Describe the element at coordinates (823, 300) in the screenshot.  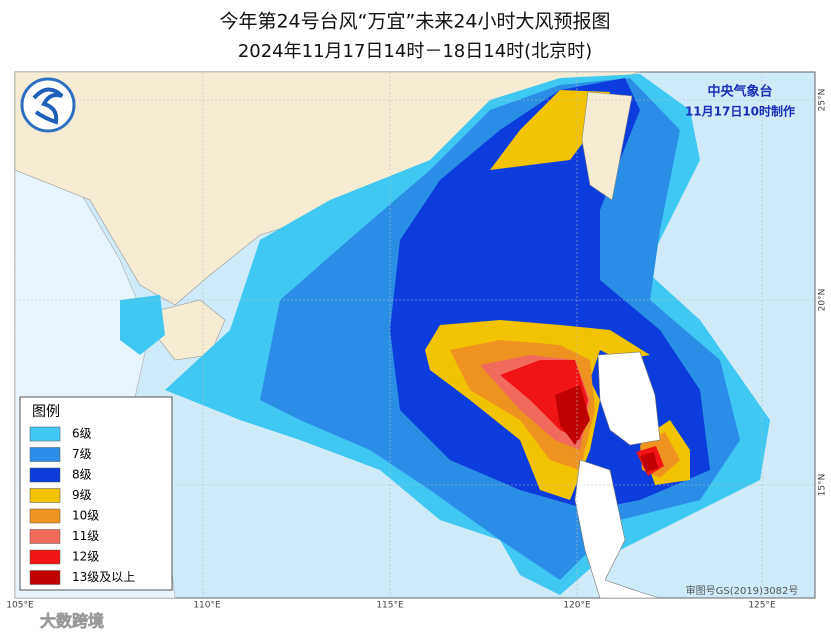
I see `lat-label: 20°N` at that location.